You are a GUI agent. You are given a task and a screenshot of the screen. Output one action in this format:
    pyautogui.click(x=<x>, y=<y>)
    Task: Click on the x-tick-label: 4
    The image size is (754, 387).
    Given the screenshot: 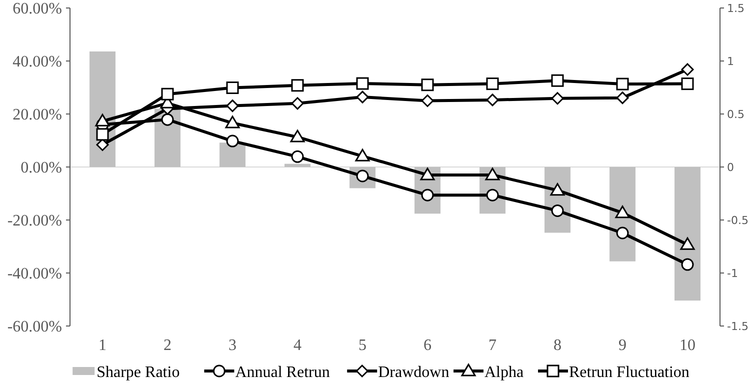 What is the action you would take?
    pyautogui.click(x=298, y=345)
    